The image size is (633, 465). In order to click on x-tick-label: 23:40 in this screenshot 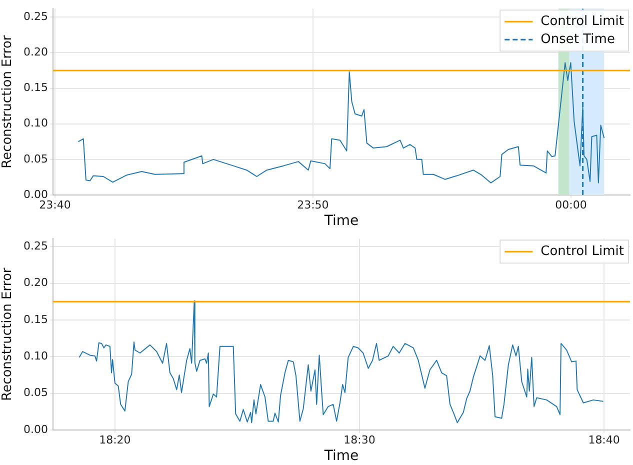, I will do `click(55, 205)`.